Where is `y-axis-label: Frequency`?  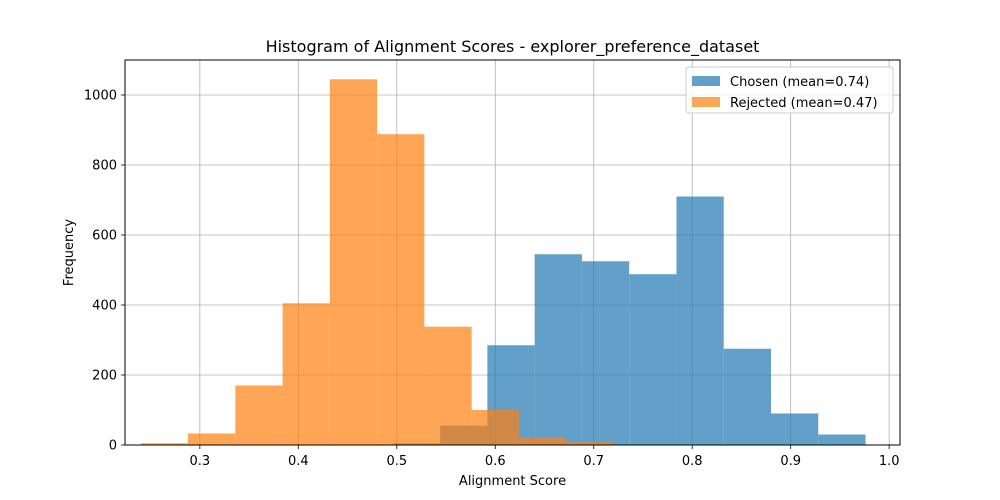
y-axis-label: Frequency is located at coordinates (69, 252).